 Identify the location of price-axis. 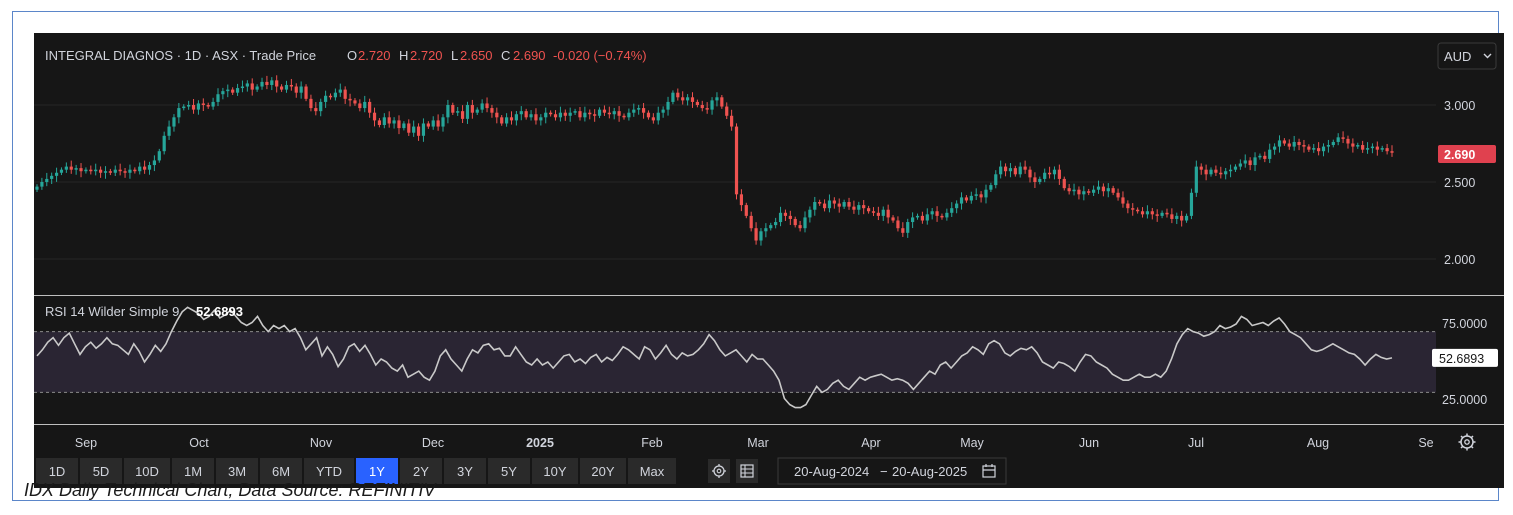
(1470, 164).